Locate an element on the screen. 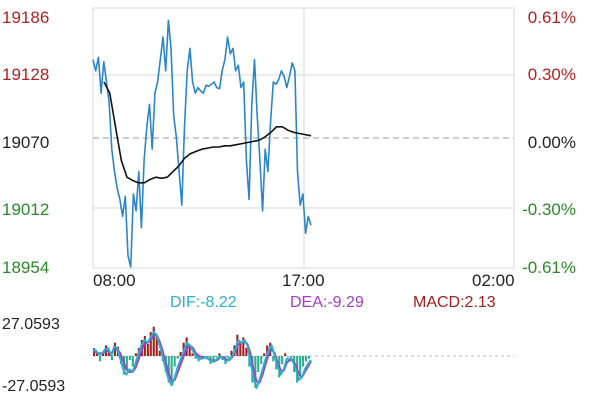 This screenshot has width=600, height=400. time-axis-label: 17:00 is located at coordinates (303, 280).